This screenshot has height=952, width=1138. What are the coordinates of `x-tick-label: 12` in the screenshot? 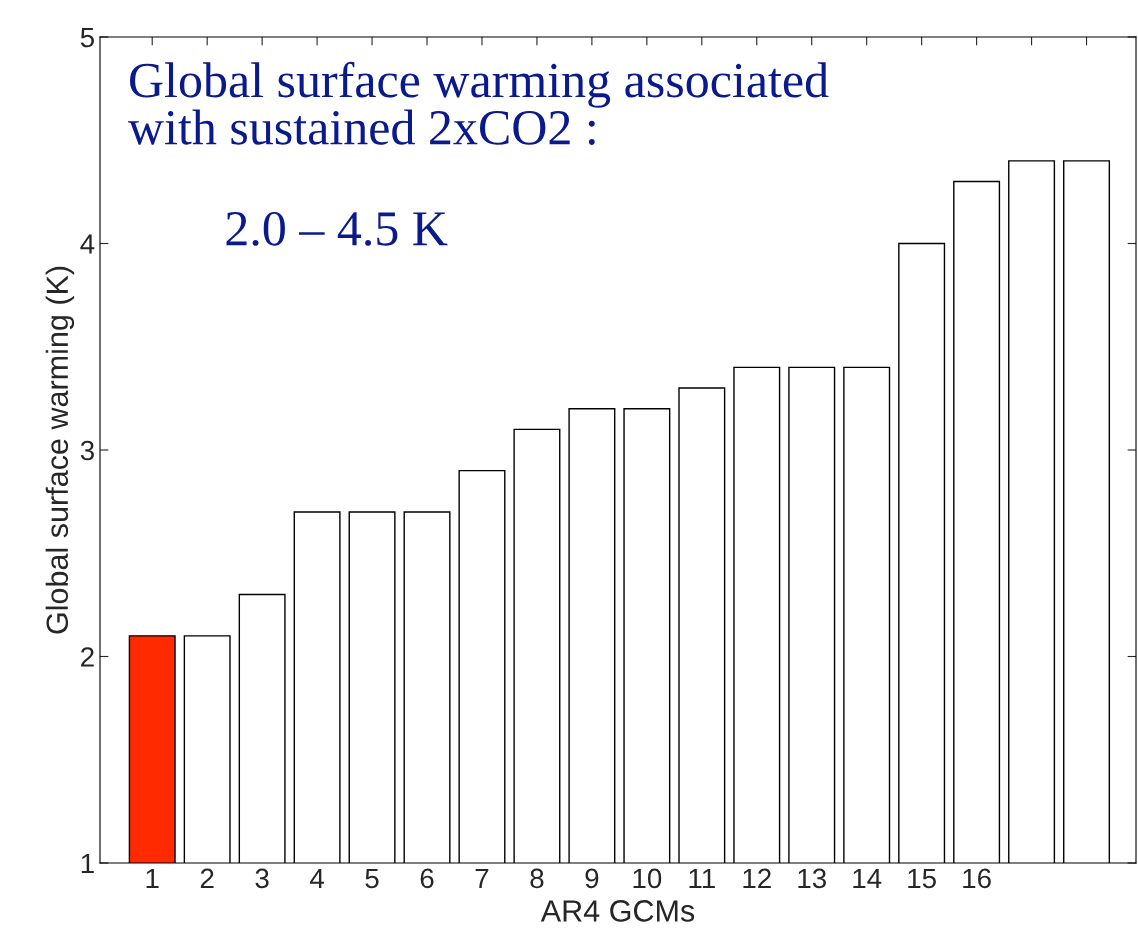 It's located at (757, 878).